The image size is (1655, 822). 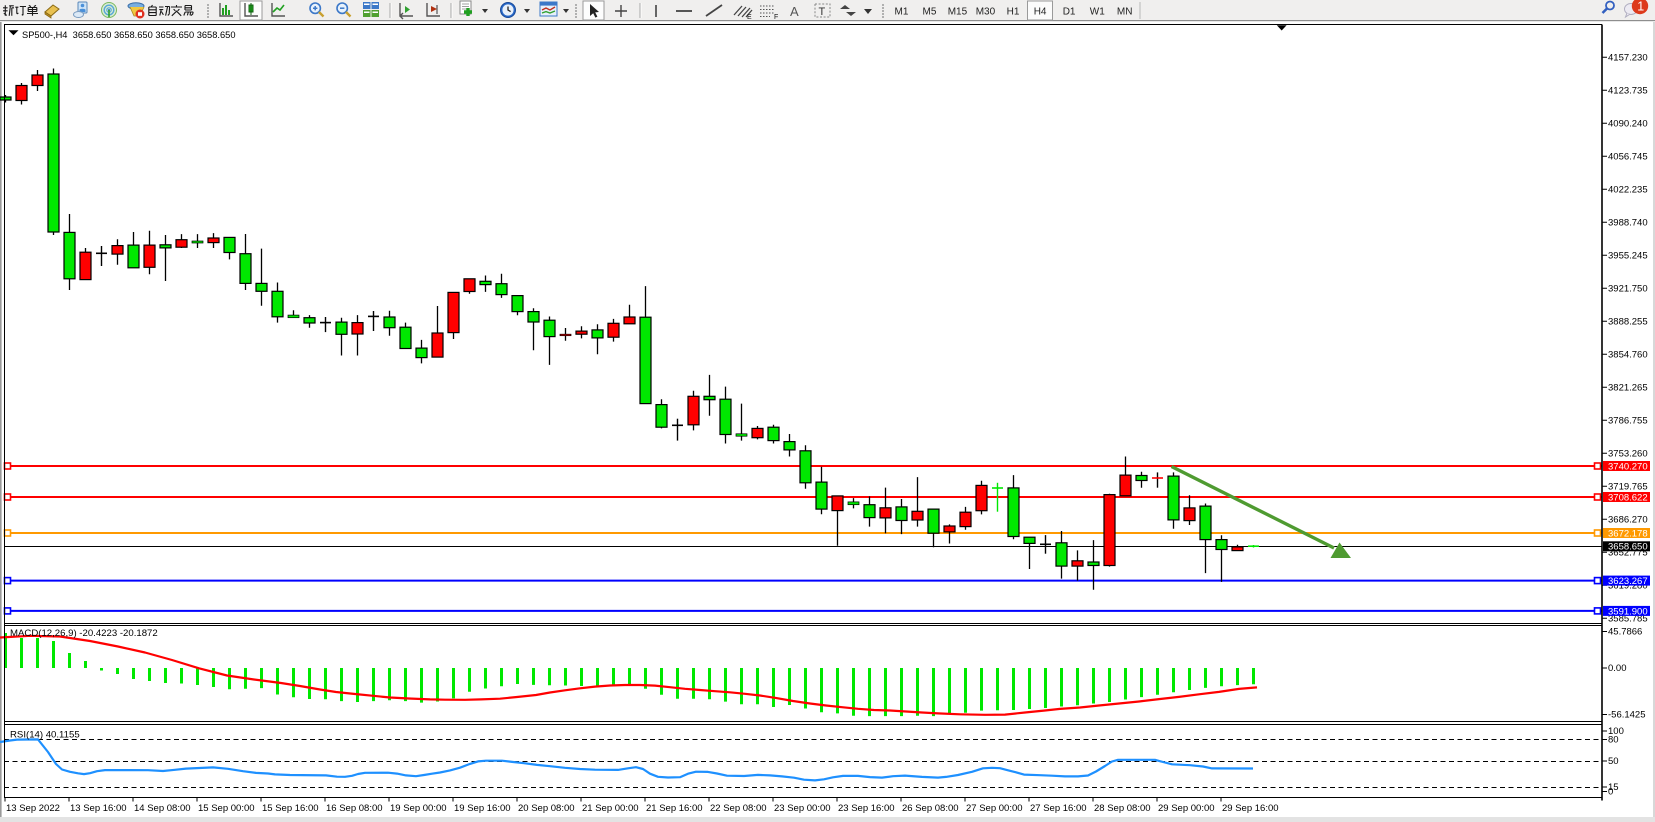 I want to click on svg-text: 23 Sep 16:00, so click(x=866, y=808).